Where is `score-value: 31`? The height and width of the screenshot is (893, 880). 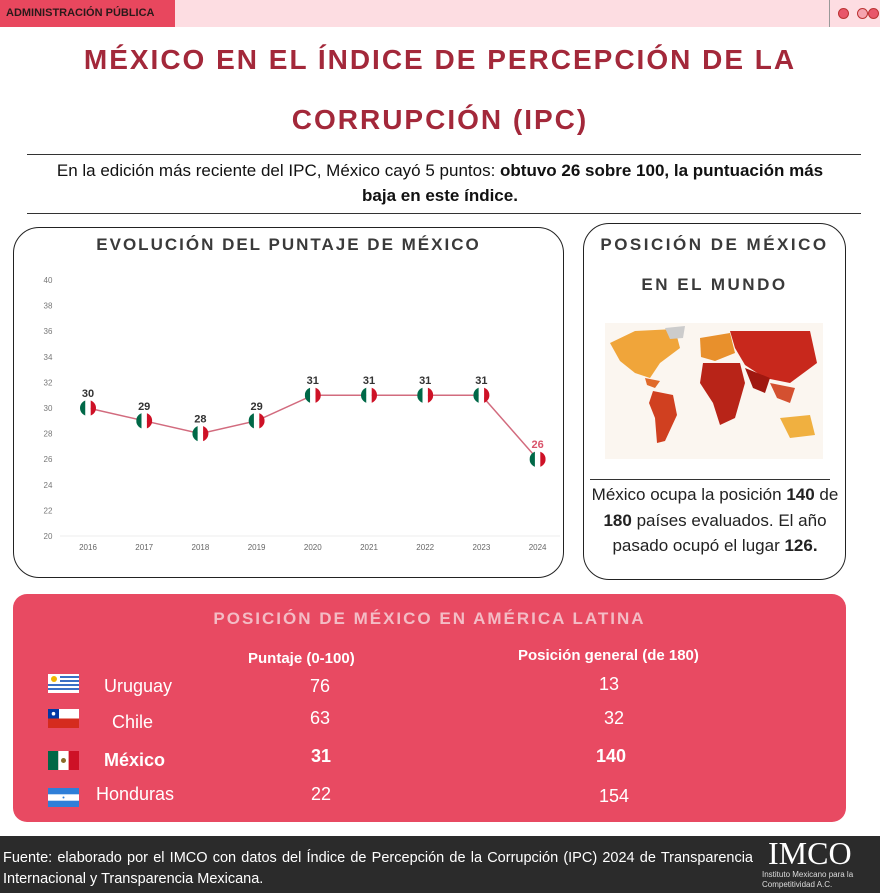
score-value: 31 is located at coordinates (321, 756).